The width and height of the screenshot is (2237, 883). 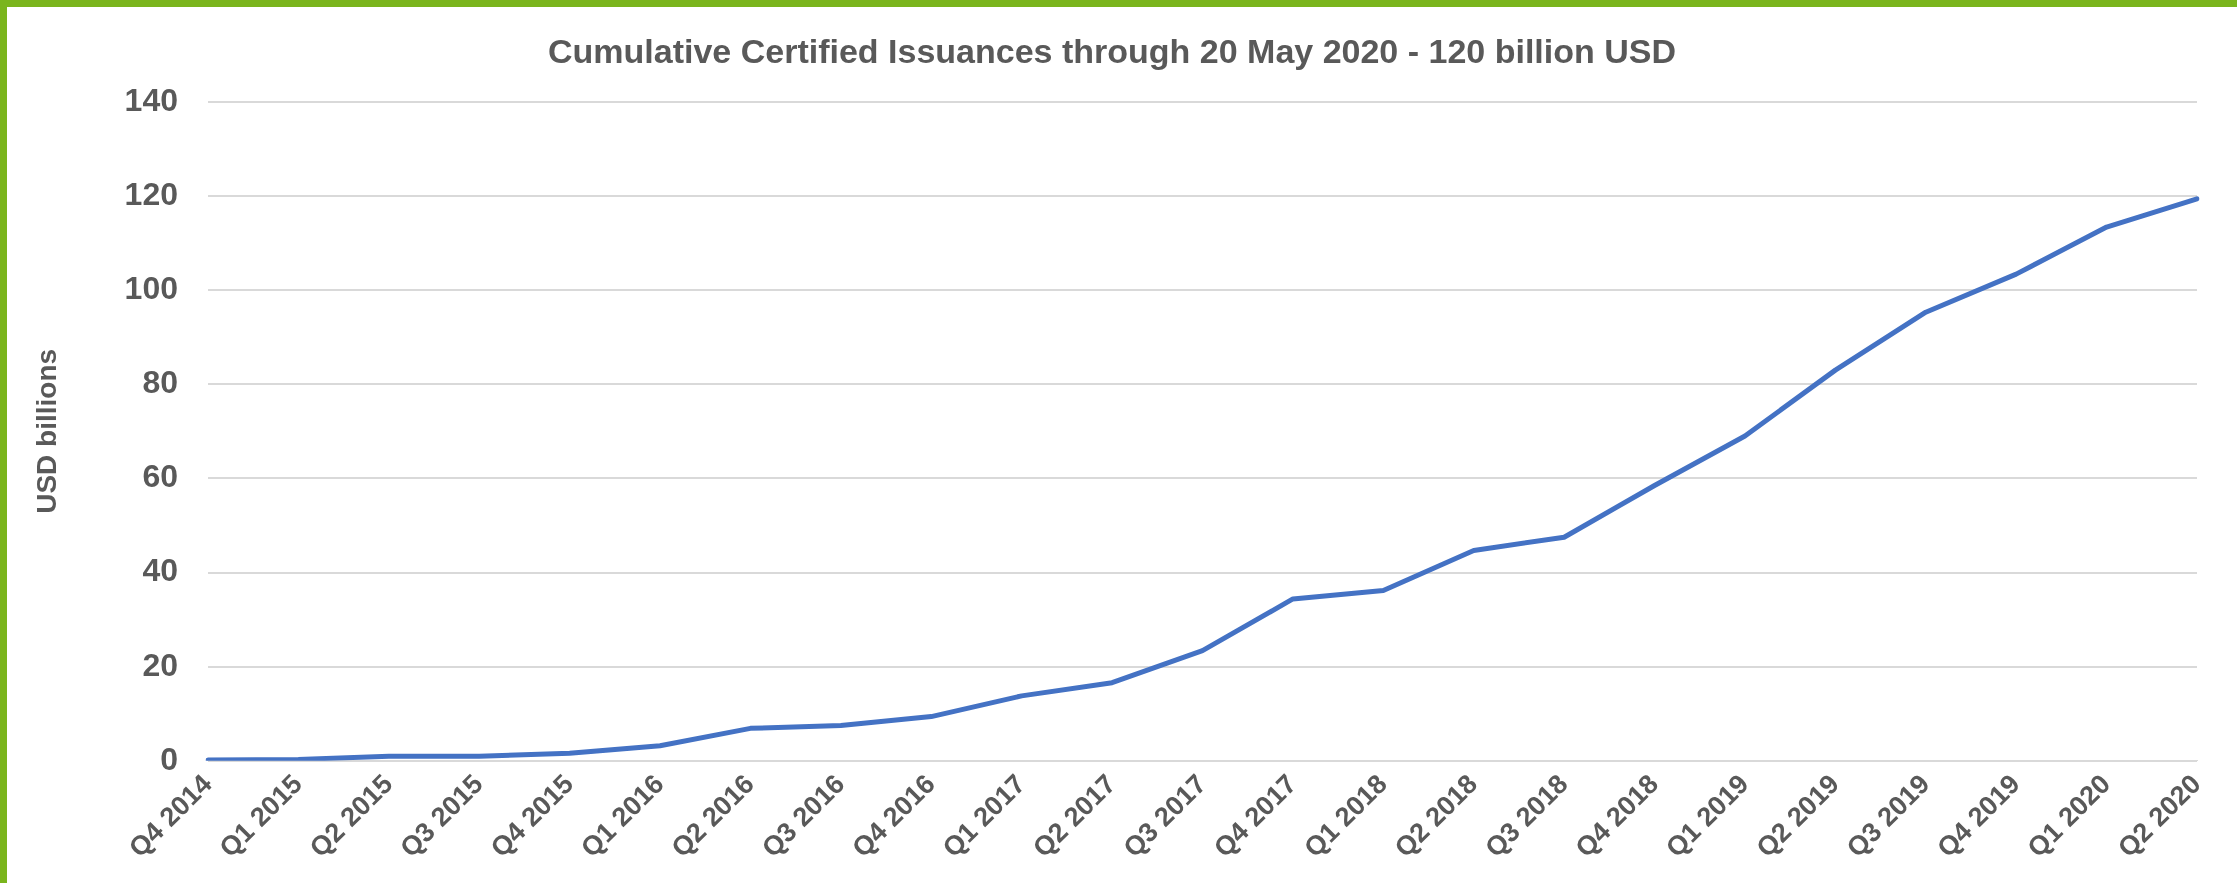 I want to click on y-tick-label: 0, so click(x=169, y=758).